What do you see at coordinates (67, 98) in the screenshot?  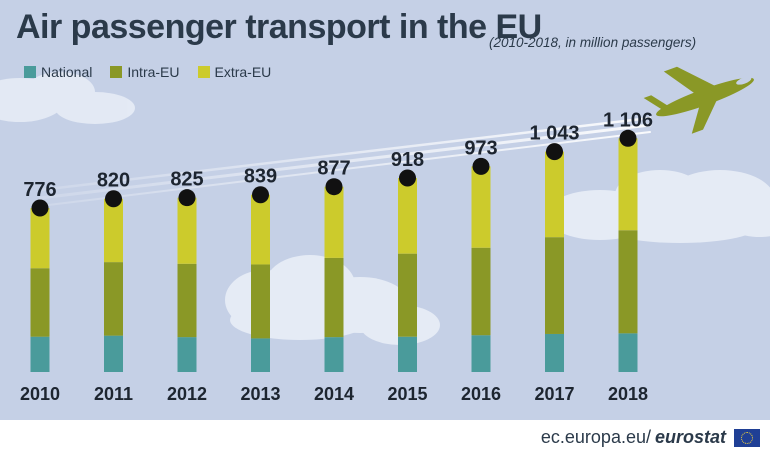 I see `cloud-left` at bounding box center [67, 98].